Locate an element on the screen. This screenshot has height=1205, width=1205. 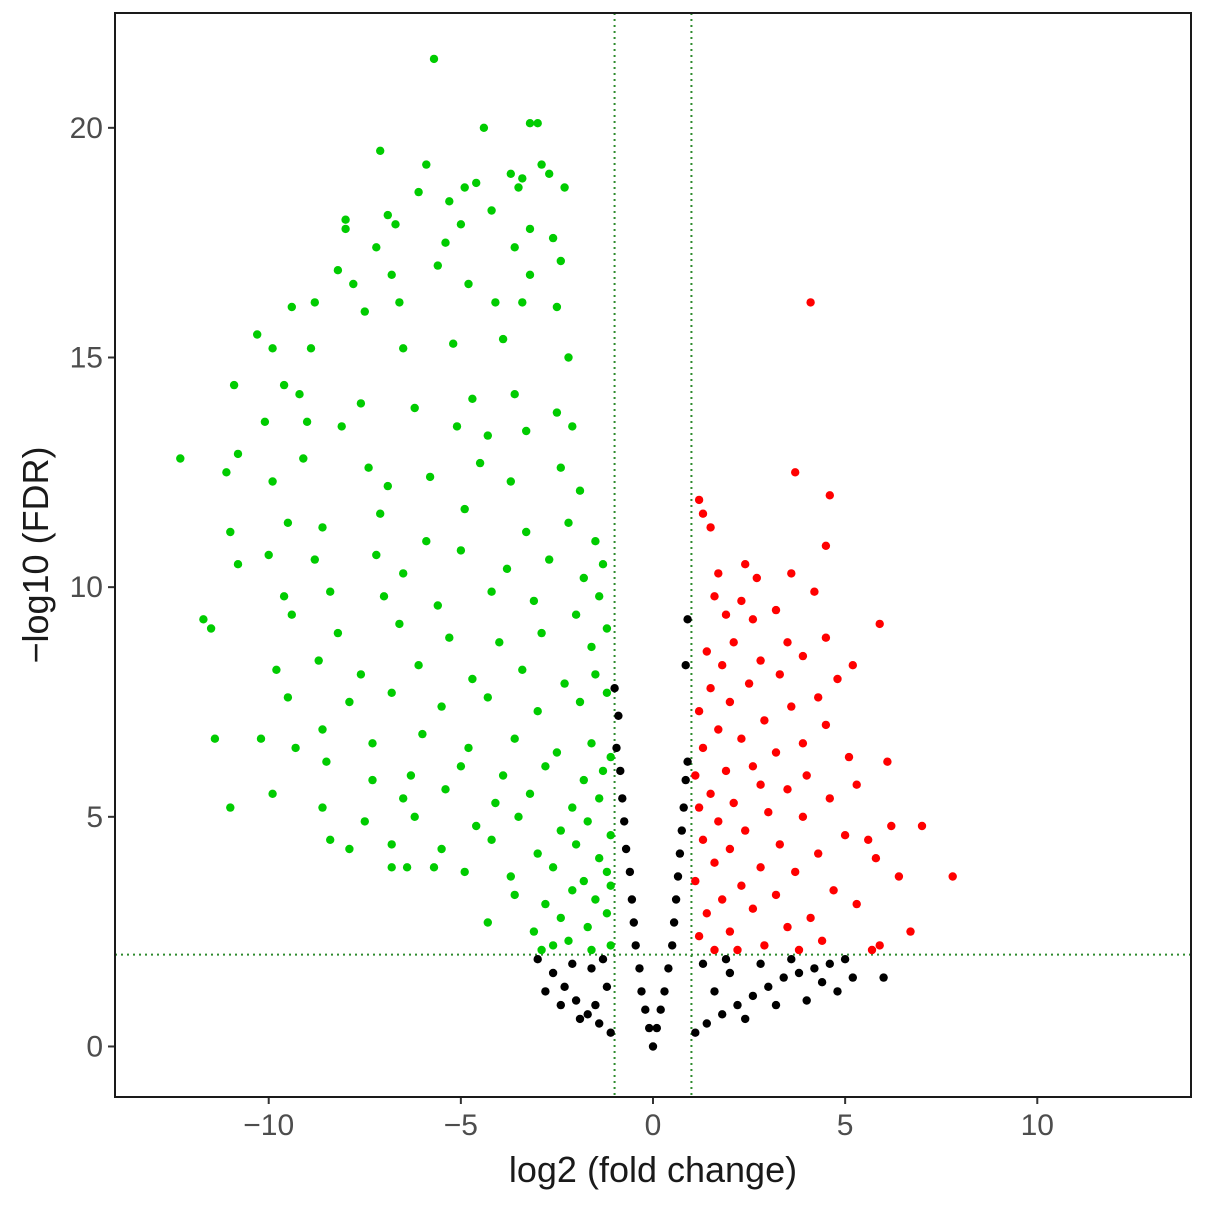
x-tick-label: 5 is located at coordinates (845, 1125).